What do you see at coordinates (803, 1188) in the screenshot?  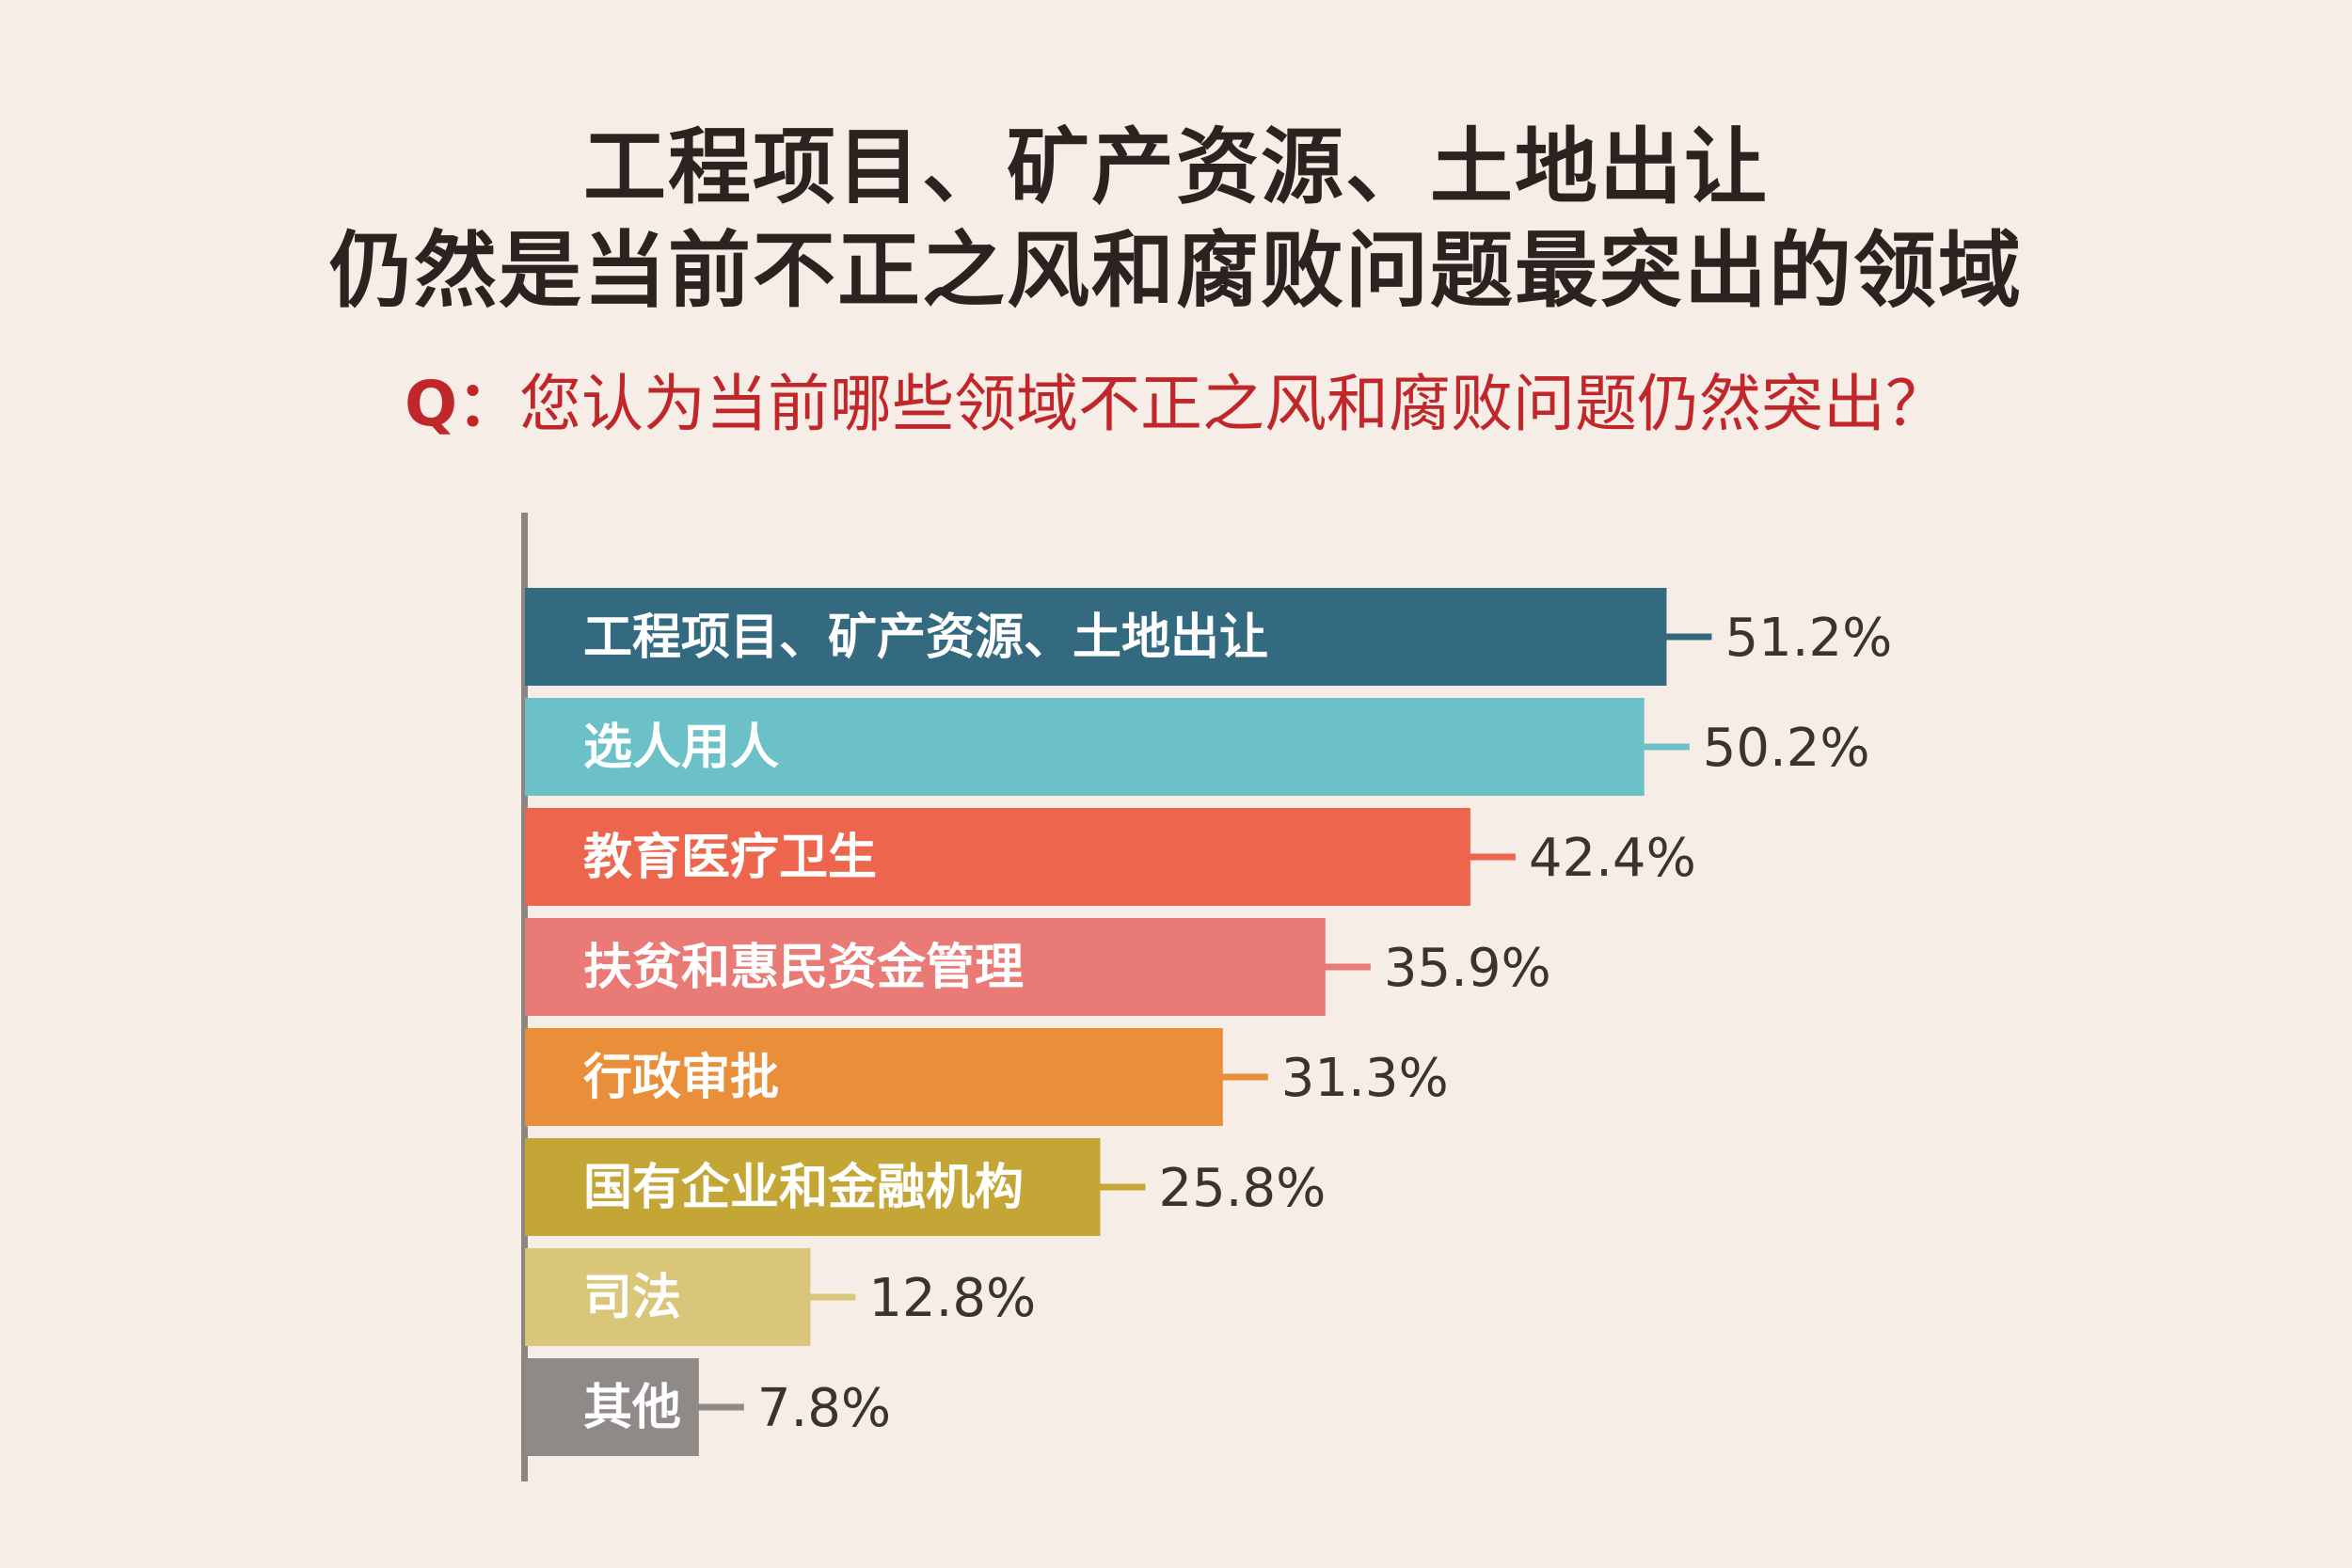 I see `category-label: 国有企业和金融机构` at bounding box center [803, 1188].